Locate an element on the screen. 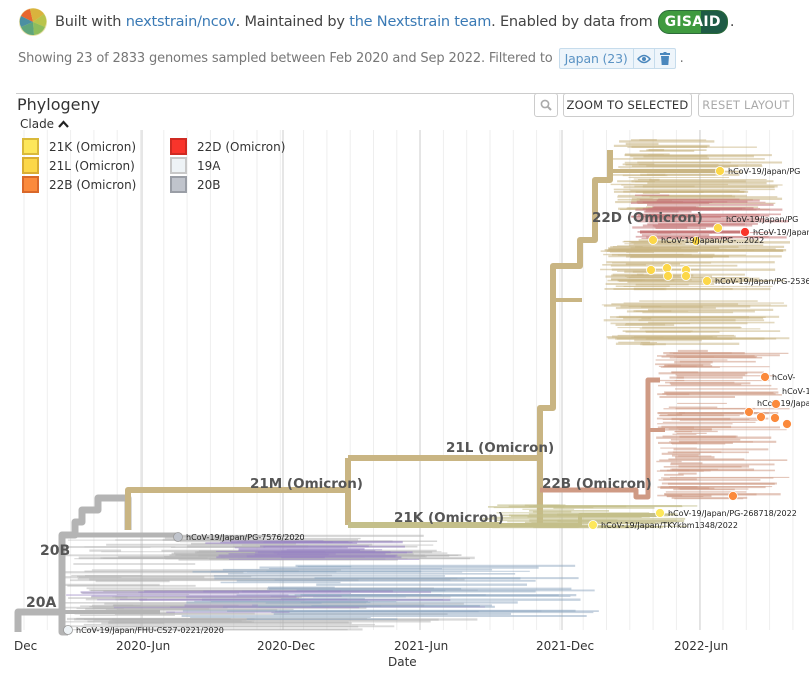 The width and height of the screenshot is (809, 675). nextstrain-logo-icon is located at coordinates (33, 22).